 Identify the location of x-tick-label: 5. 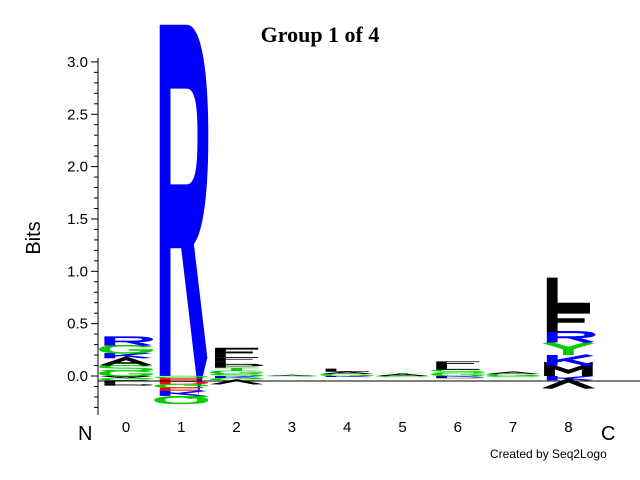
(402, 427).